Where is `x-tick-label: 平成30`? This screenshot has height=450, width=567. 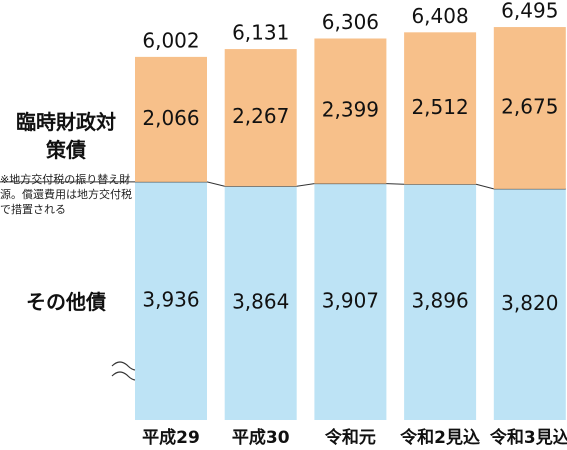
x-tick-label: 平成30 is located at coordinates (261, 437).